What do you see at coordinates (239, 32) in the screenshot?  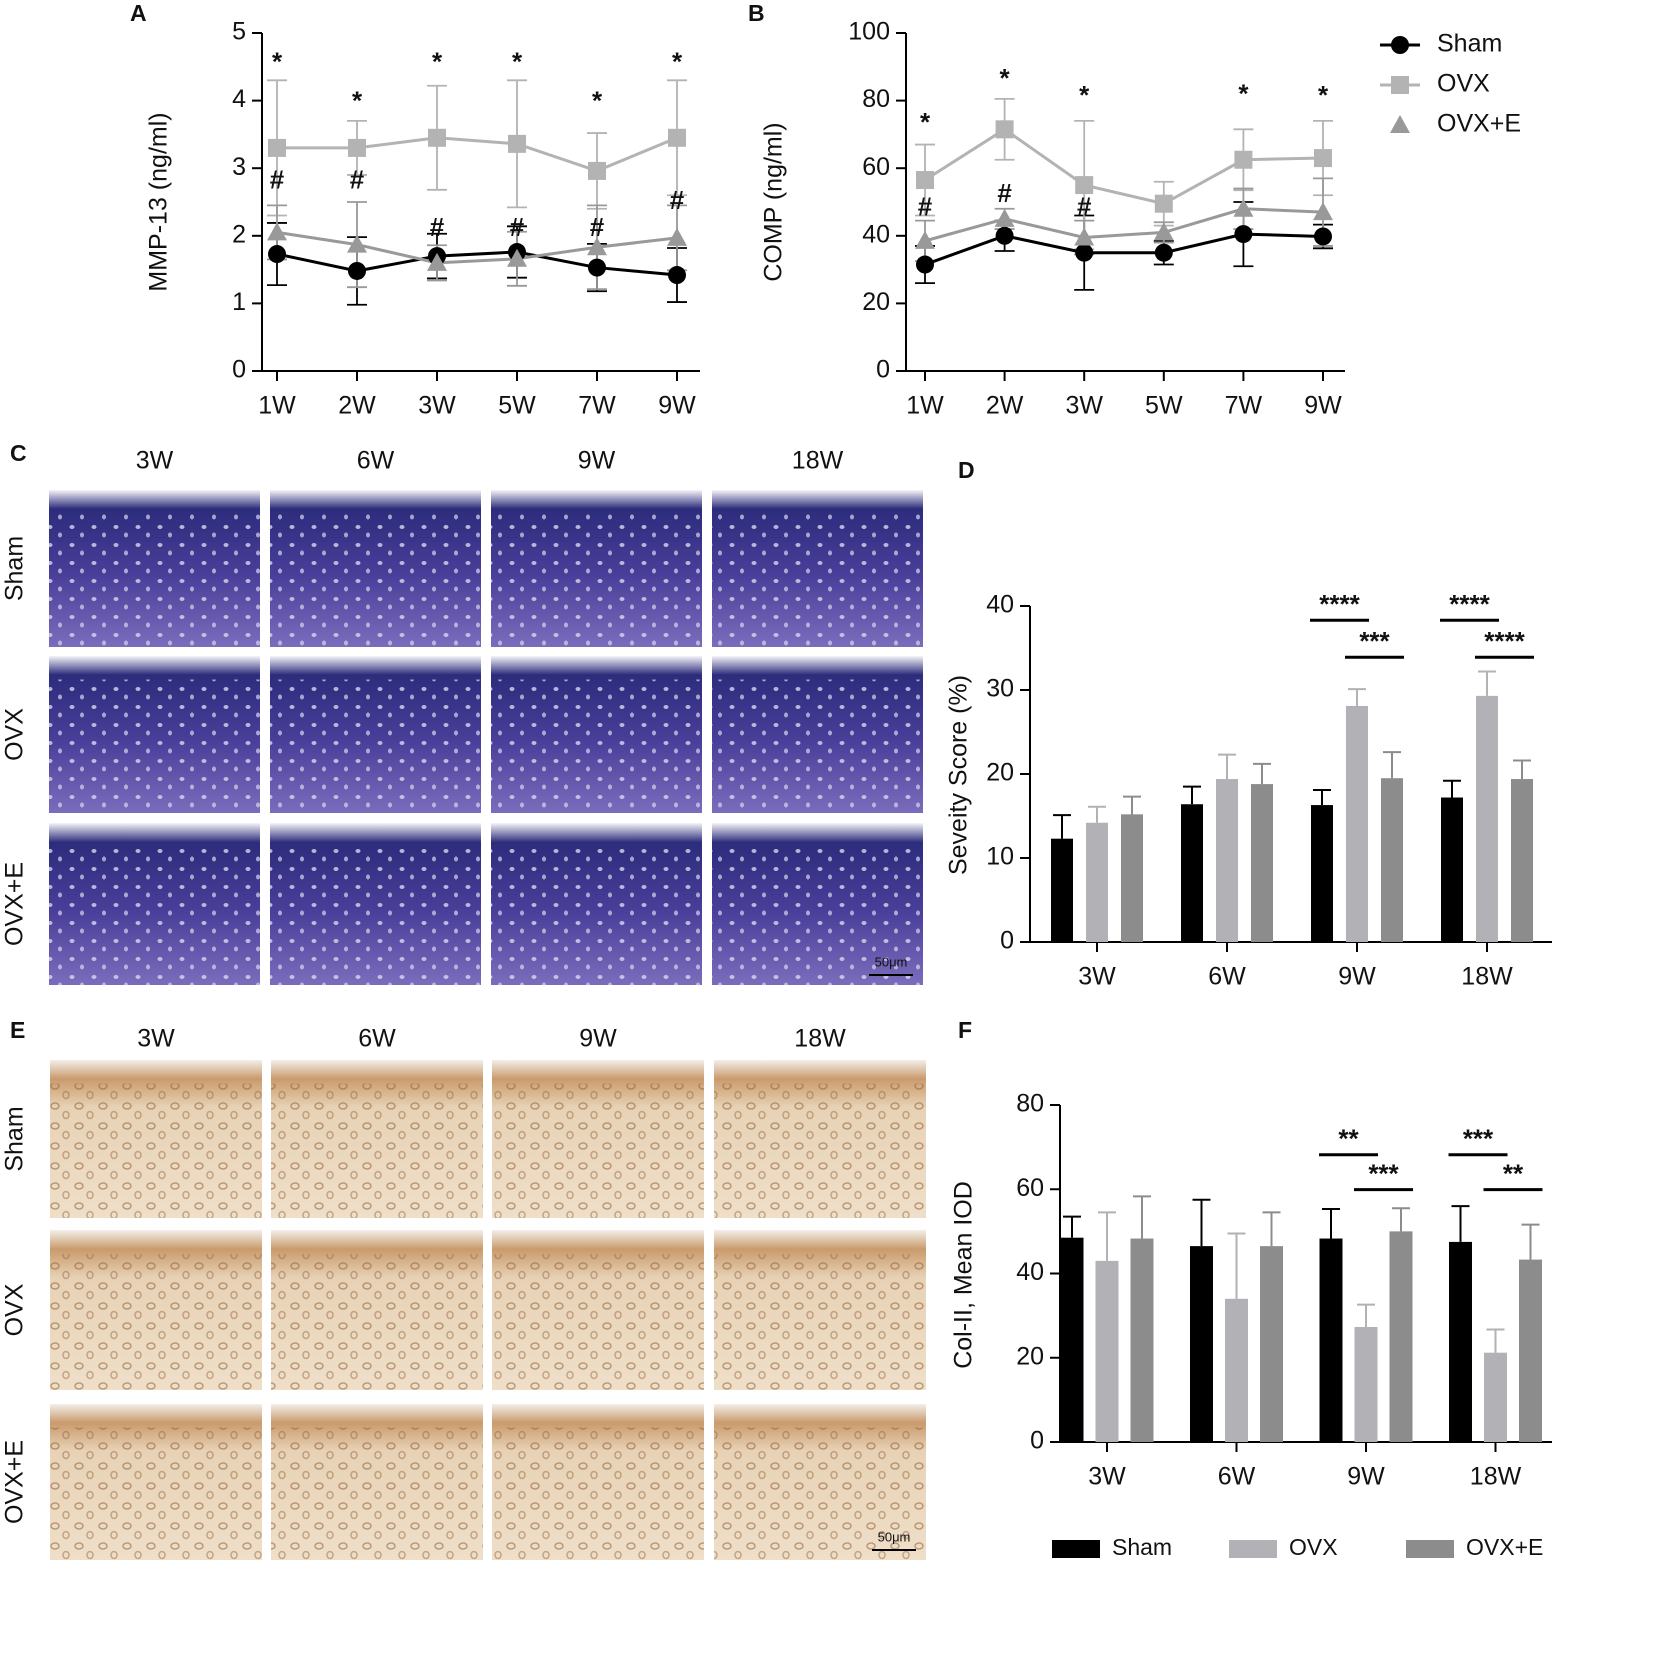 I see `y-tick-label: 5` at bounding box center [239, 32].